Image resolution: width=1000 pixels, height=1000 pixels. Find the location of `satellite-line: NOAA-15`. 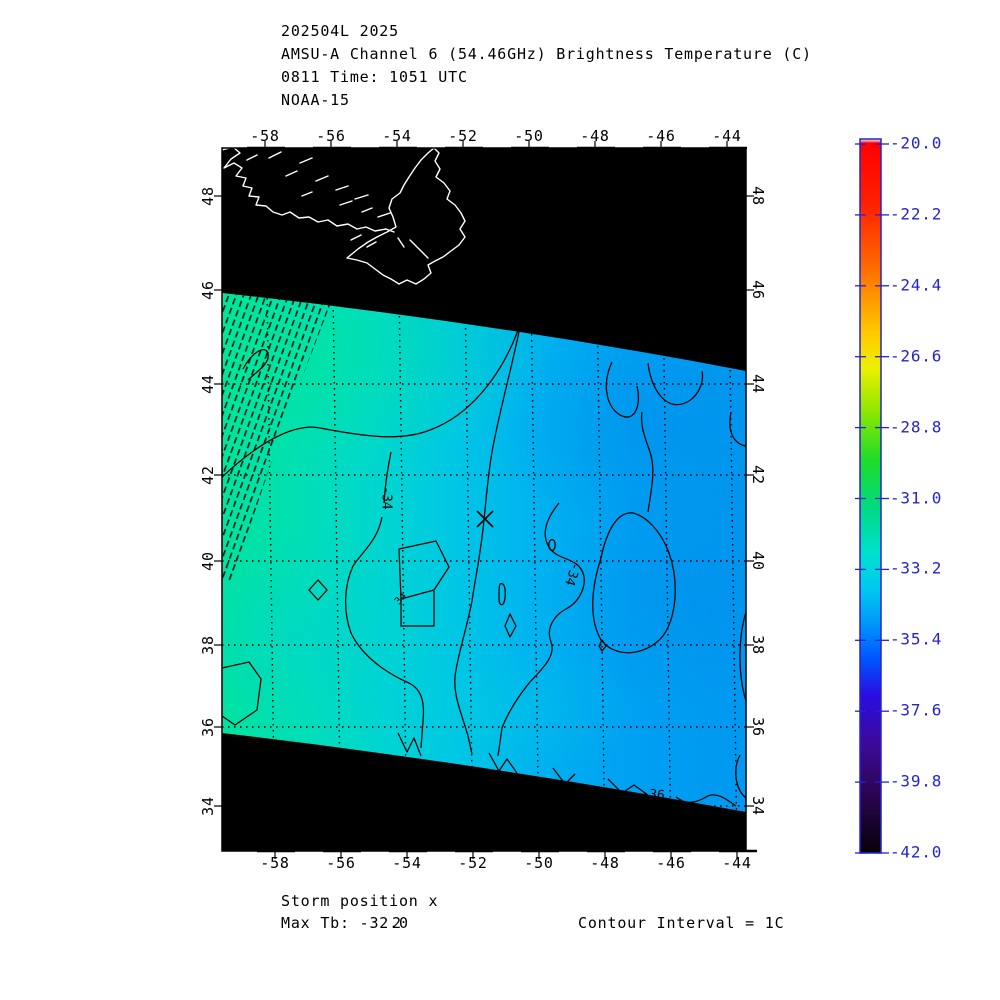

satellite-line: NOAA-15 is located at coordinates (315, 100).